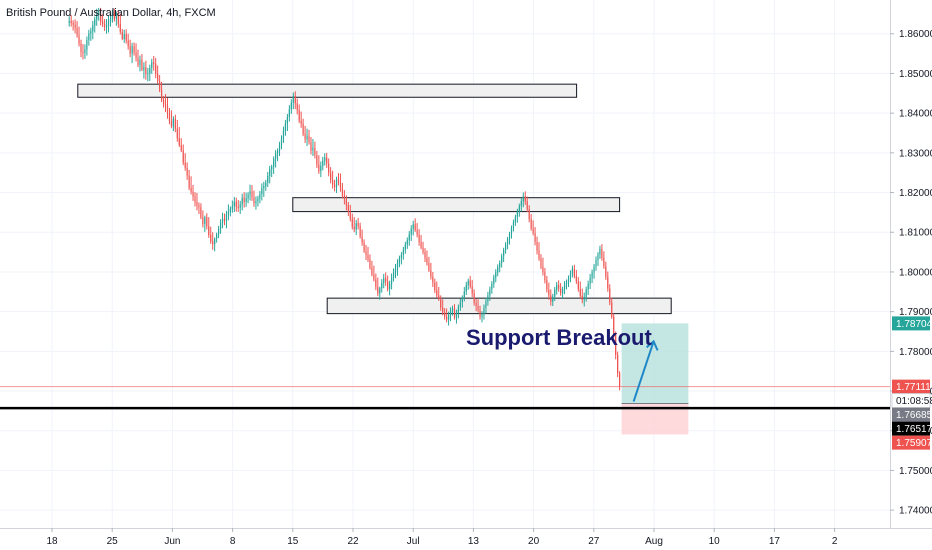 Image resolution: width=932 pixels, height=550 pixels. Describe the element at coordinates (655, 363) in the screenshot. I see `position-target-zone` at that location.